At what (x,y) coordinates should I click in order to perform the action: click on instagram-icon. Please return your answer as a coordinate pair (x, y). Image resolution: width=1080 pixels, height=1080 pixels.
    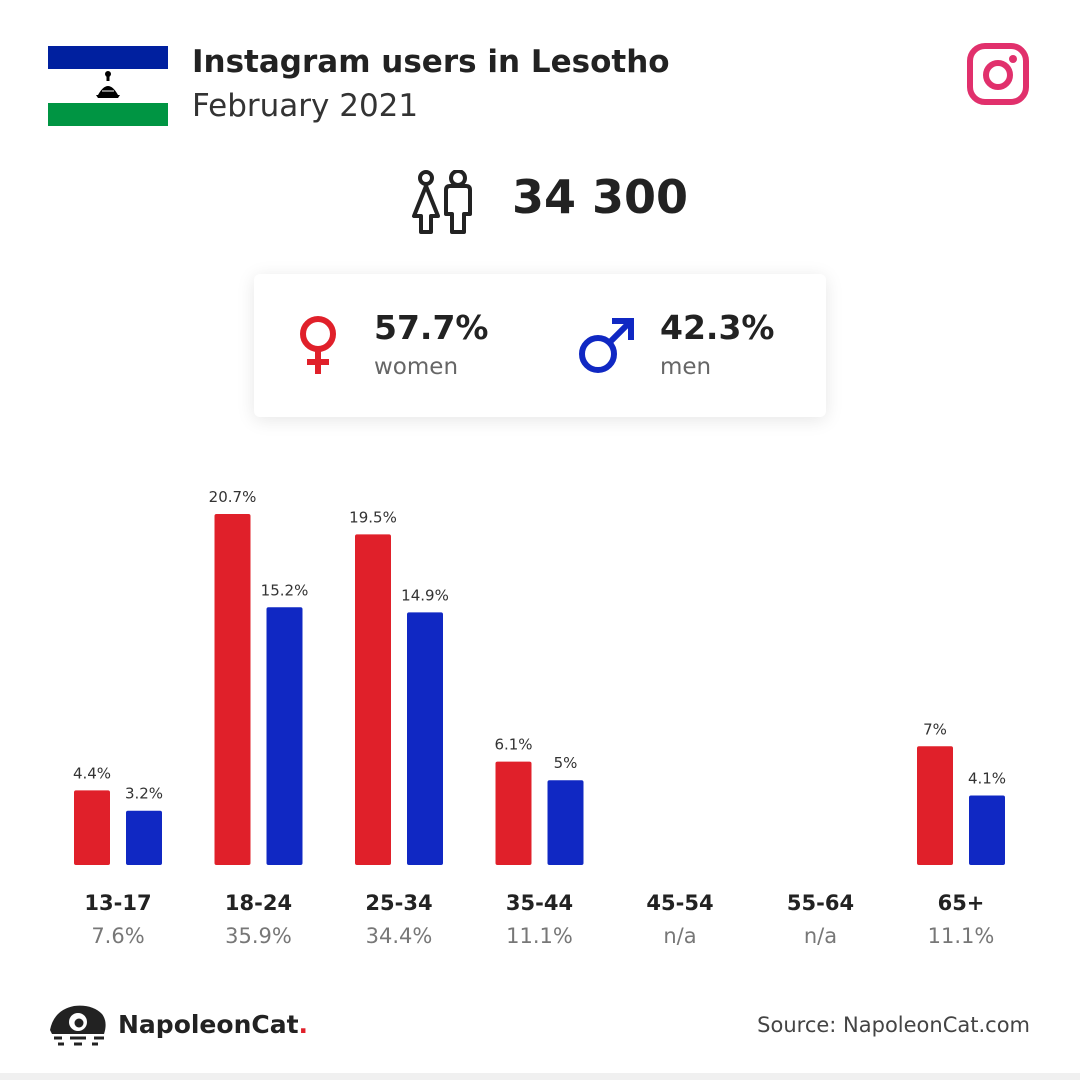
    Looking at the image, I should click on (998, 74).